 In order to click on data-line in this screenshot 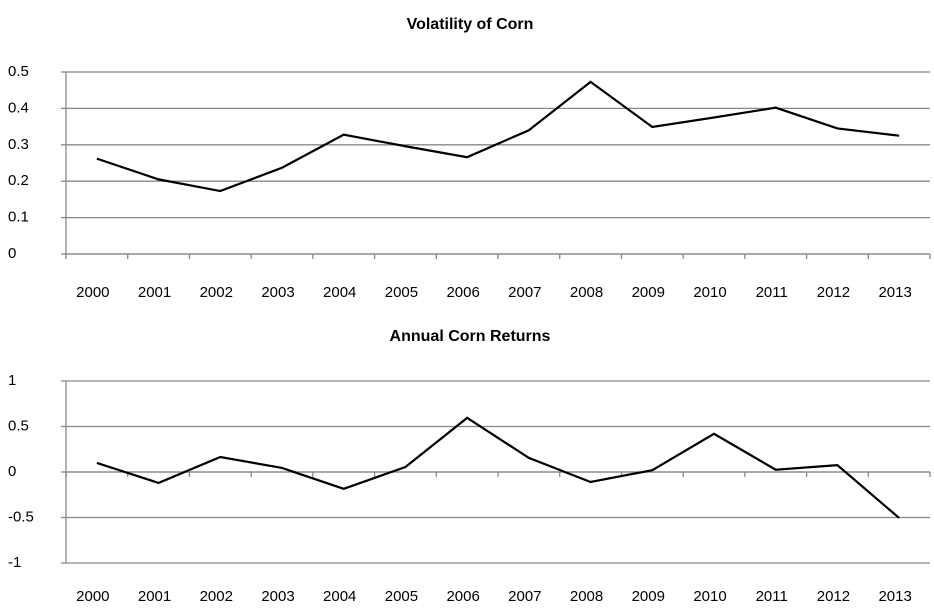, I will do `click(498, 467)`.